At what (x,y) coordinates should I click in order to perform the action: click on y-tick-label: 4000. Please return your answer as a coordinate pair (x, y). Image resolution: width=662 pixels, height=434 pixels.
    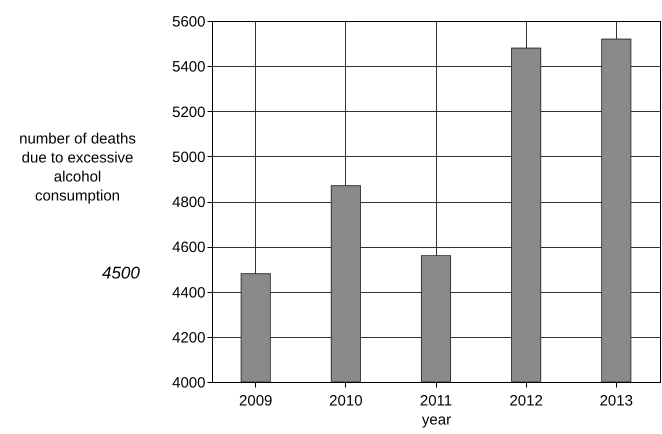
    Looking at the image, I should click on (189, 383).